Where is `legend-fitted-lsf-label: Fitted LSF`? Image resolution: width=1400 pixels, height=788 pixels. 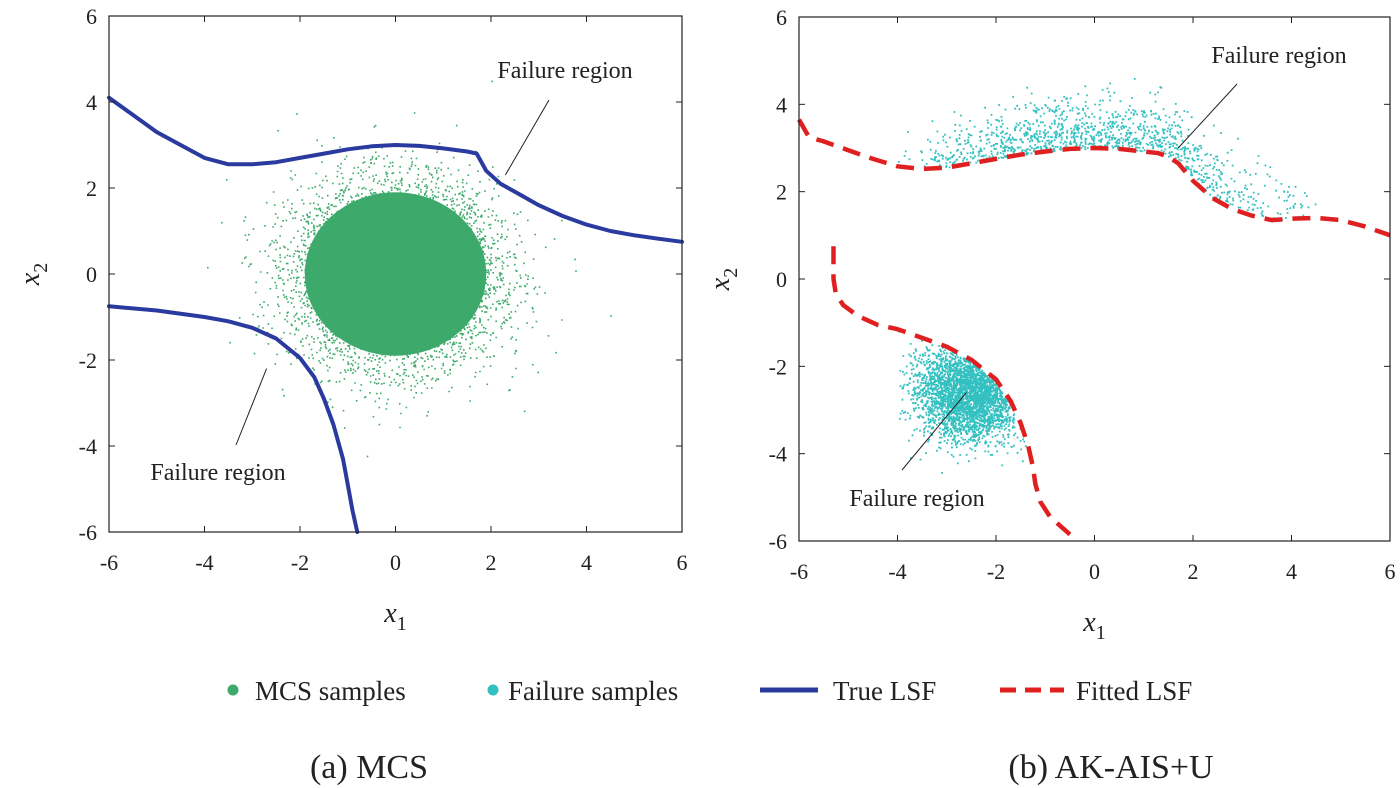
legend-fitted-lsf-label: Fitted LSF is located at coordinates (1134, 691).